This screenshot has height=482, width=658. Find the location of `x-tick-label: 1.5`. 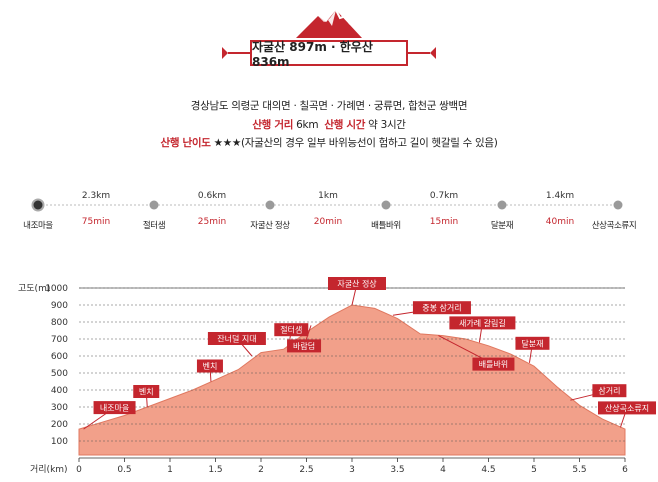

x-tick-label: 1.5 is located at coordinates (215, 470).